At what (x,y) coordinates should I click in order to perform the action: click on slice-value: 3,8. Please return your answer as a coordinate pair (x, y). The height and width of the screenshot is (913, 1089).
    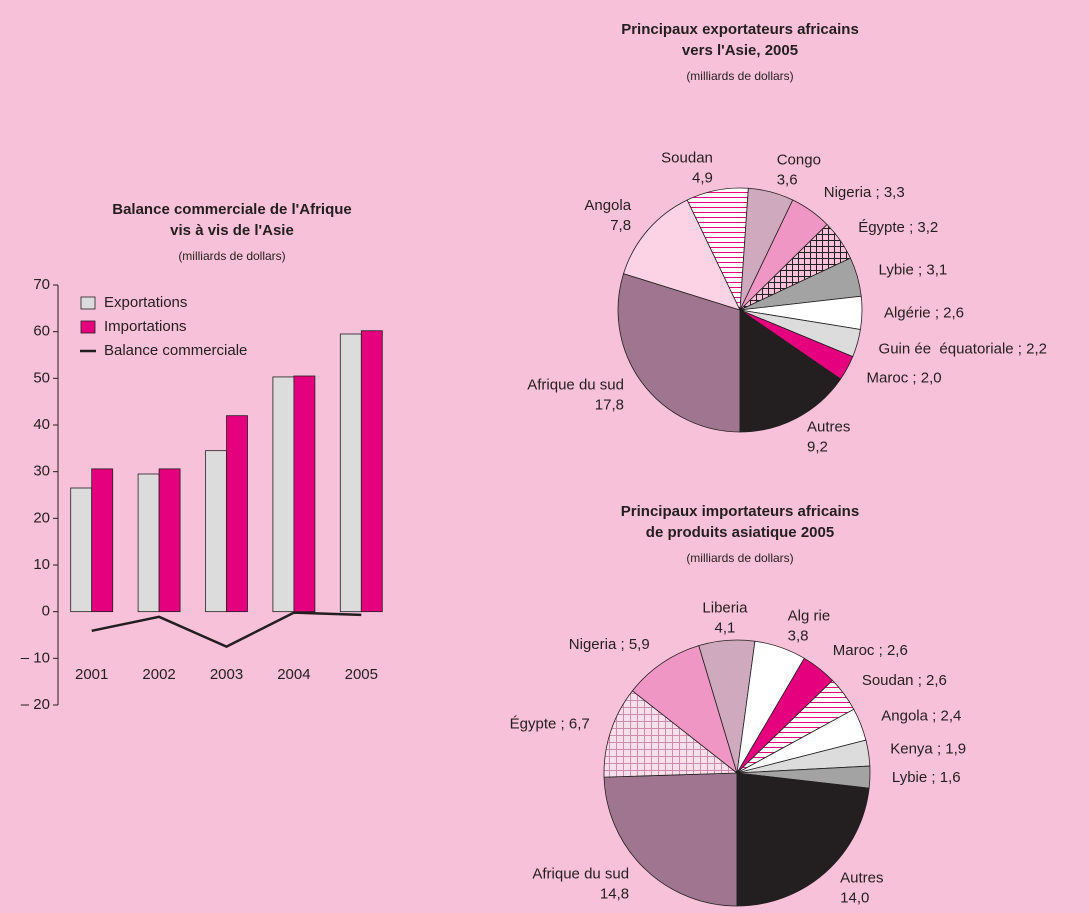
    Looking at the image, I should click on (798, 635).